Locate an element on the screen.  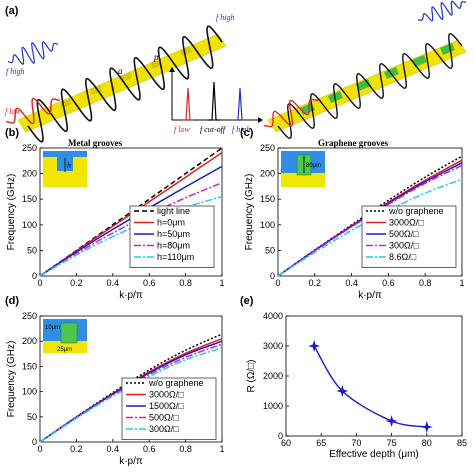
f-high-label-left: f high is located at coordinates (15, 71).